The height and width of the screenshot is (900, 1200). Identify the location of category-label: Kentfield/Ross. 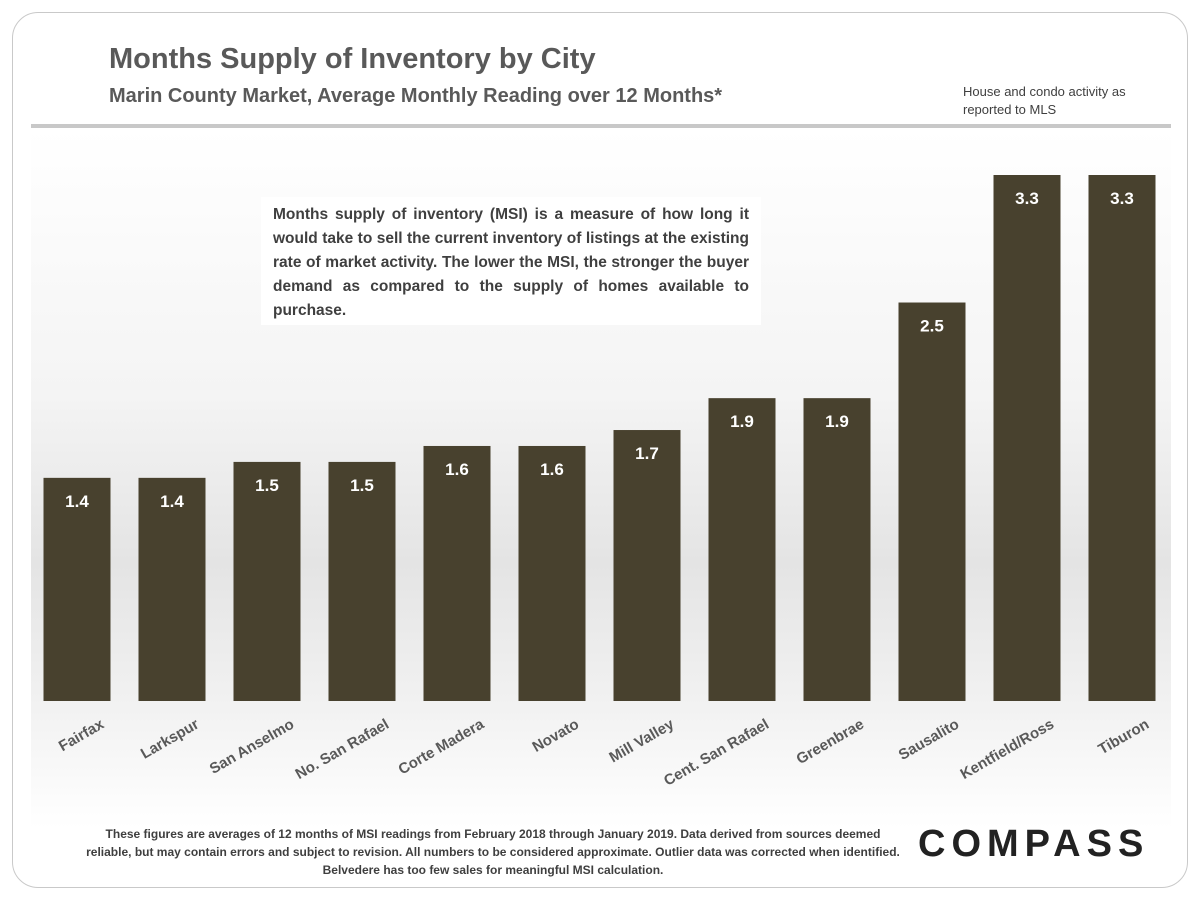
(1007, 749).